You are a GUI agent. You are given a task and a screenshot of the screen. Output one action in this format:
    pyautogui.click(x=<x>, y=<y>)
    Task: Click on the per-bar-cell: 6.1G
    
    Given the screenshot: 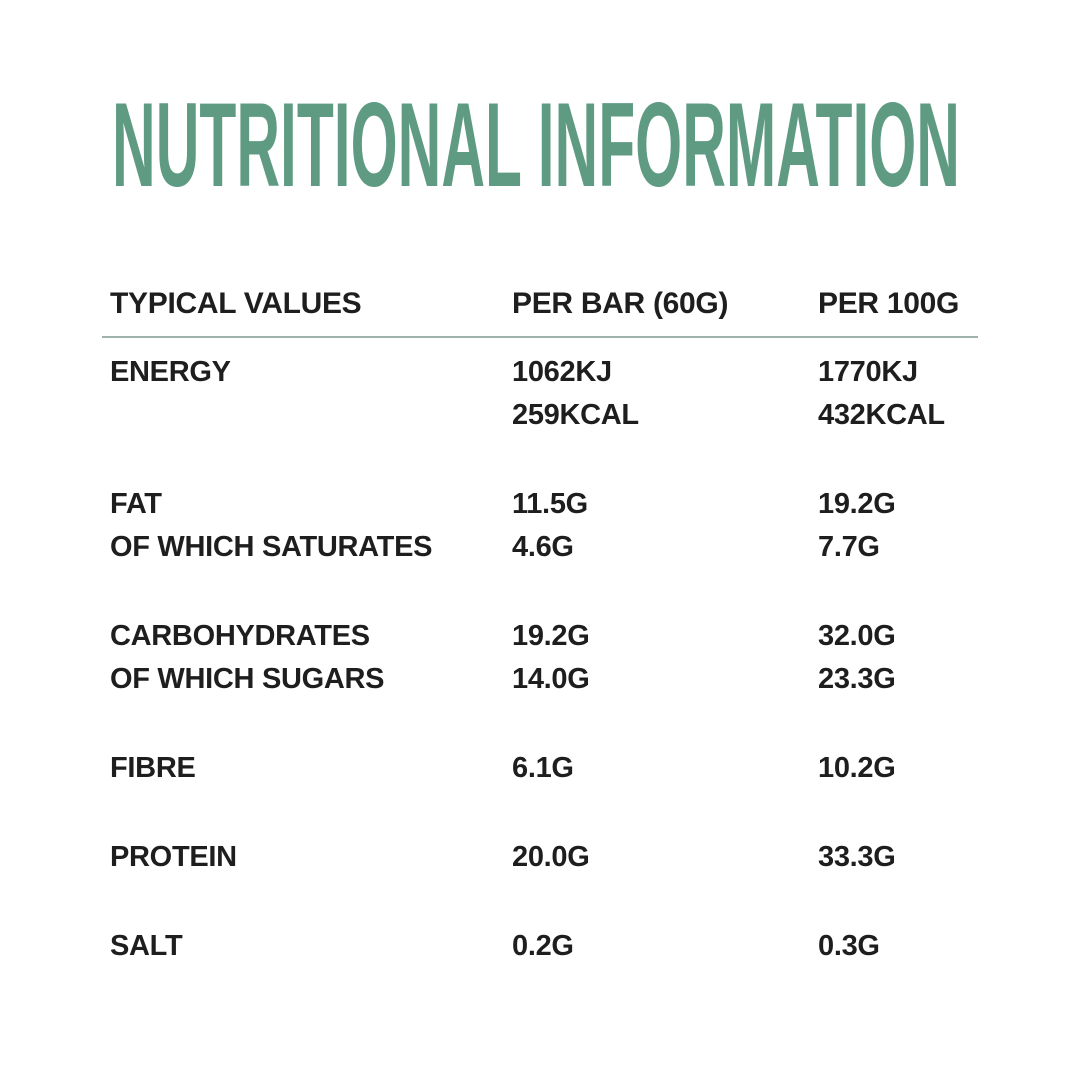 What is the action you would take?
    pyautogui.click(x=543, y=768)
    